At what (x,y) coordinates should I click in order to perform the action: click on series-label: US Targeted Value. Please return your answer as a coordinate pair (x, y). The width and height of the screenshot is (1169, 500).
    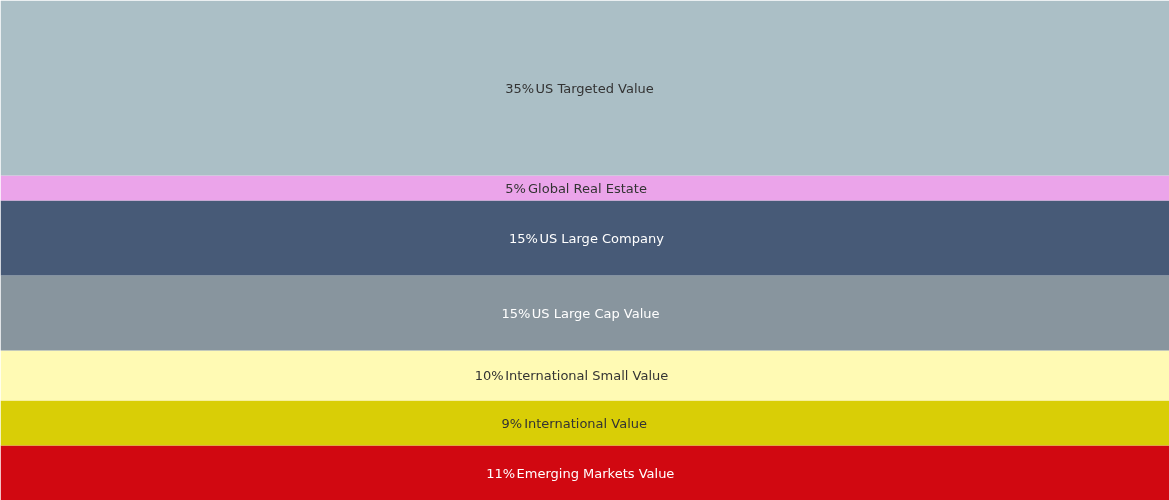
    Looking at the image, I should click on (594, 88).